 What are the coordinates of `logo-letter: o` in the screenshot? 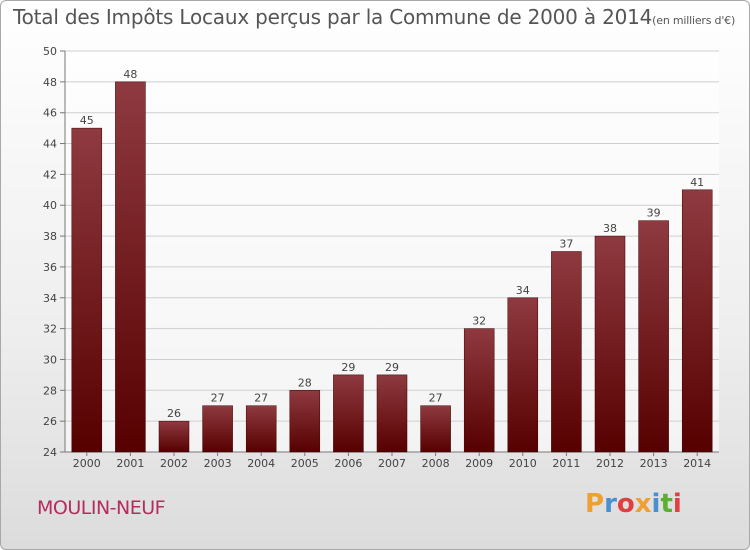 It's located at (625, 504).